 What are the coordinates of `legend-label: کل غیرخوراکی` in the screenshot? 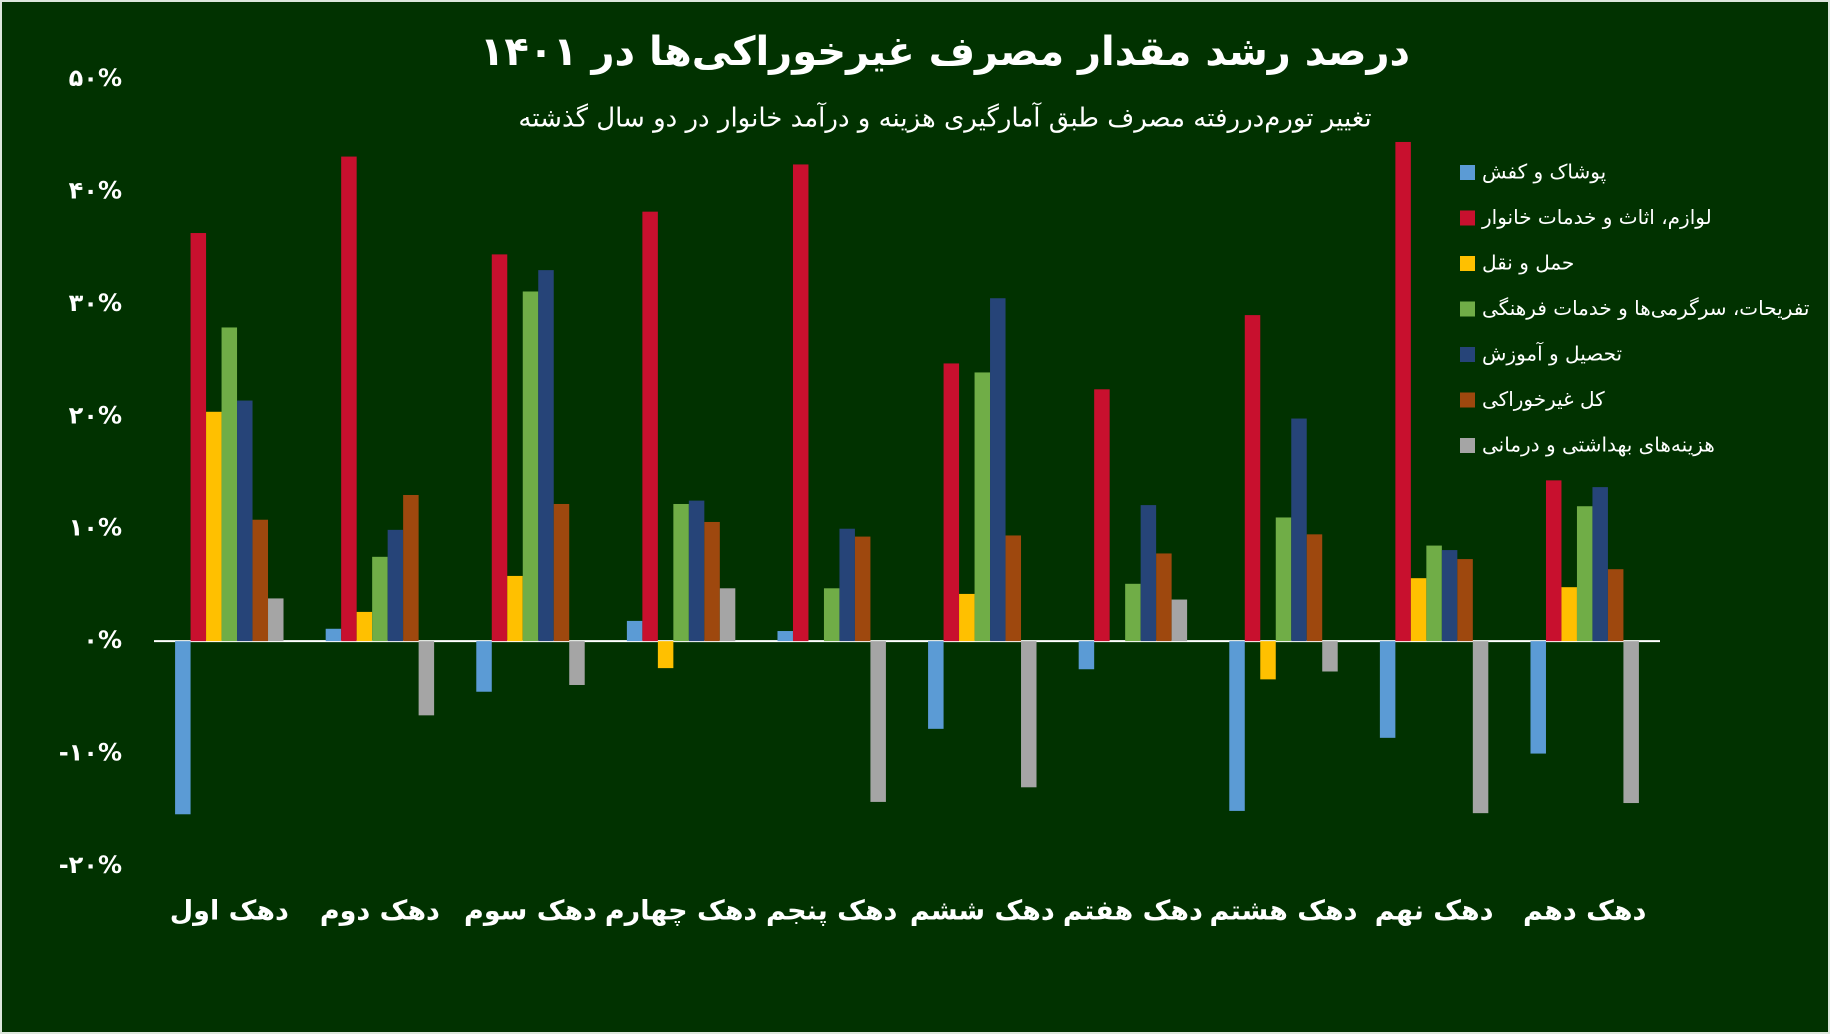 It's located at (1543, 399).